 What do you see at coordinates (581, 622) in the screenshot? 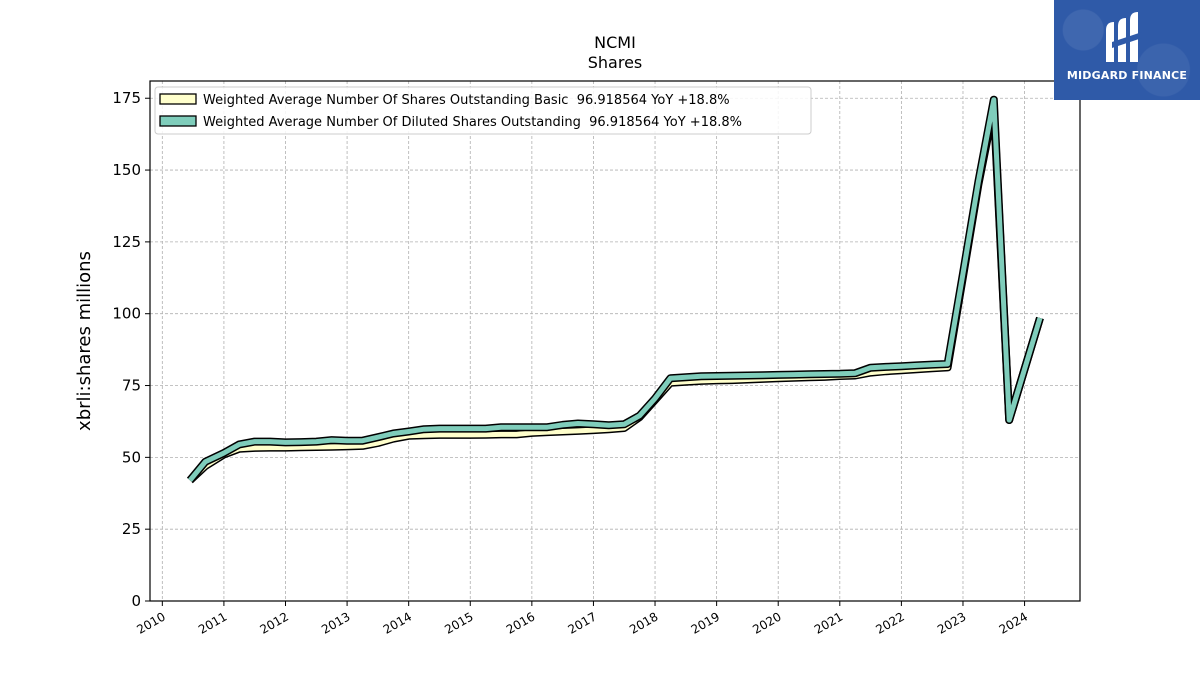
I see `x-tick-label: 2017` at bounding box center [581, 622].